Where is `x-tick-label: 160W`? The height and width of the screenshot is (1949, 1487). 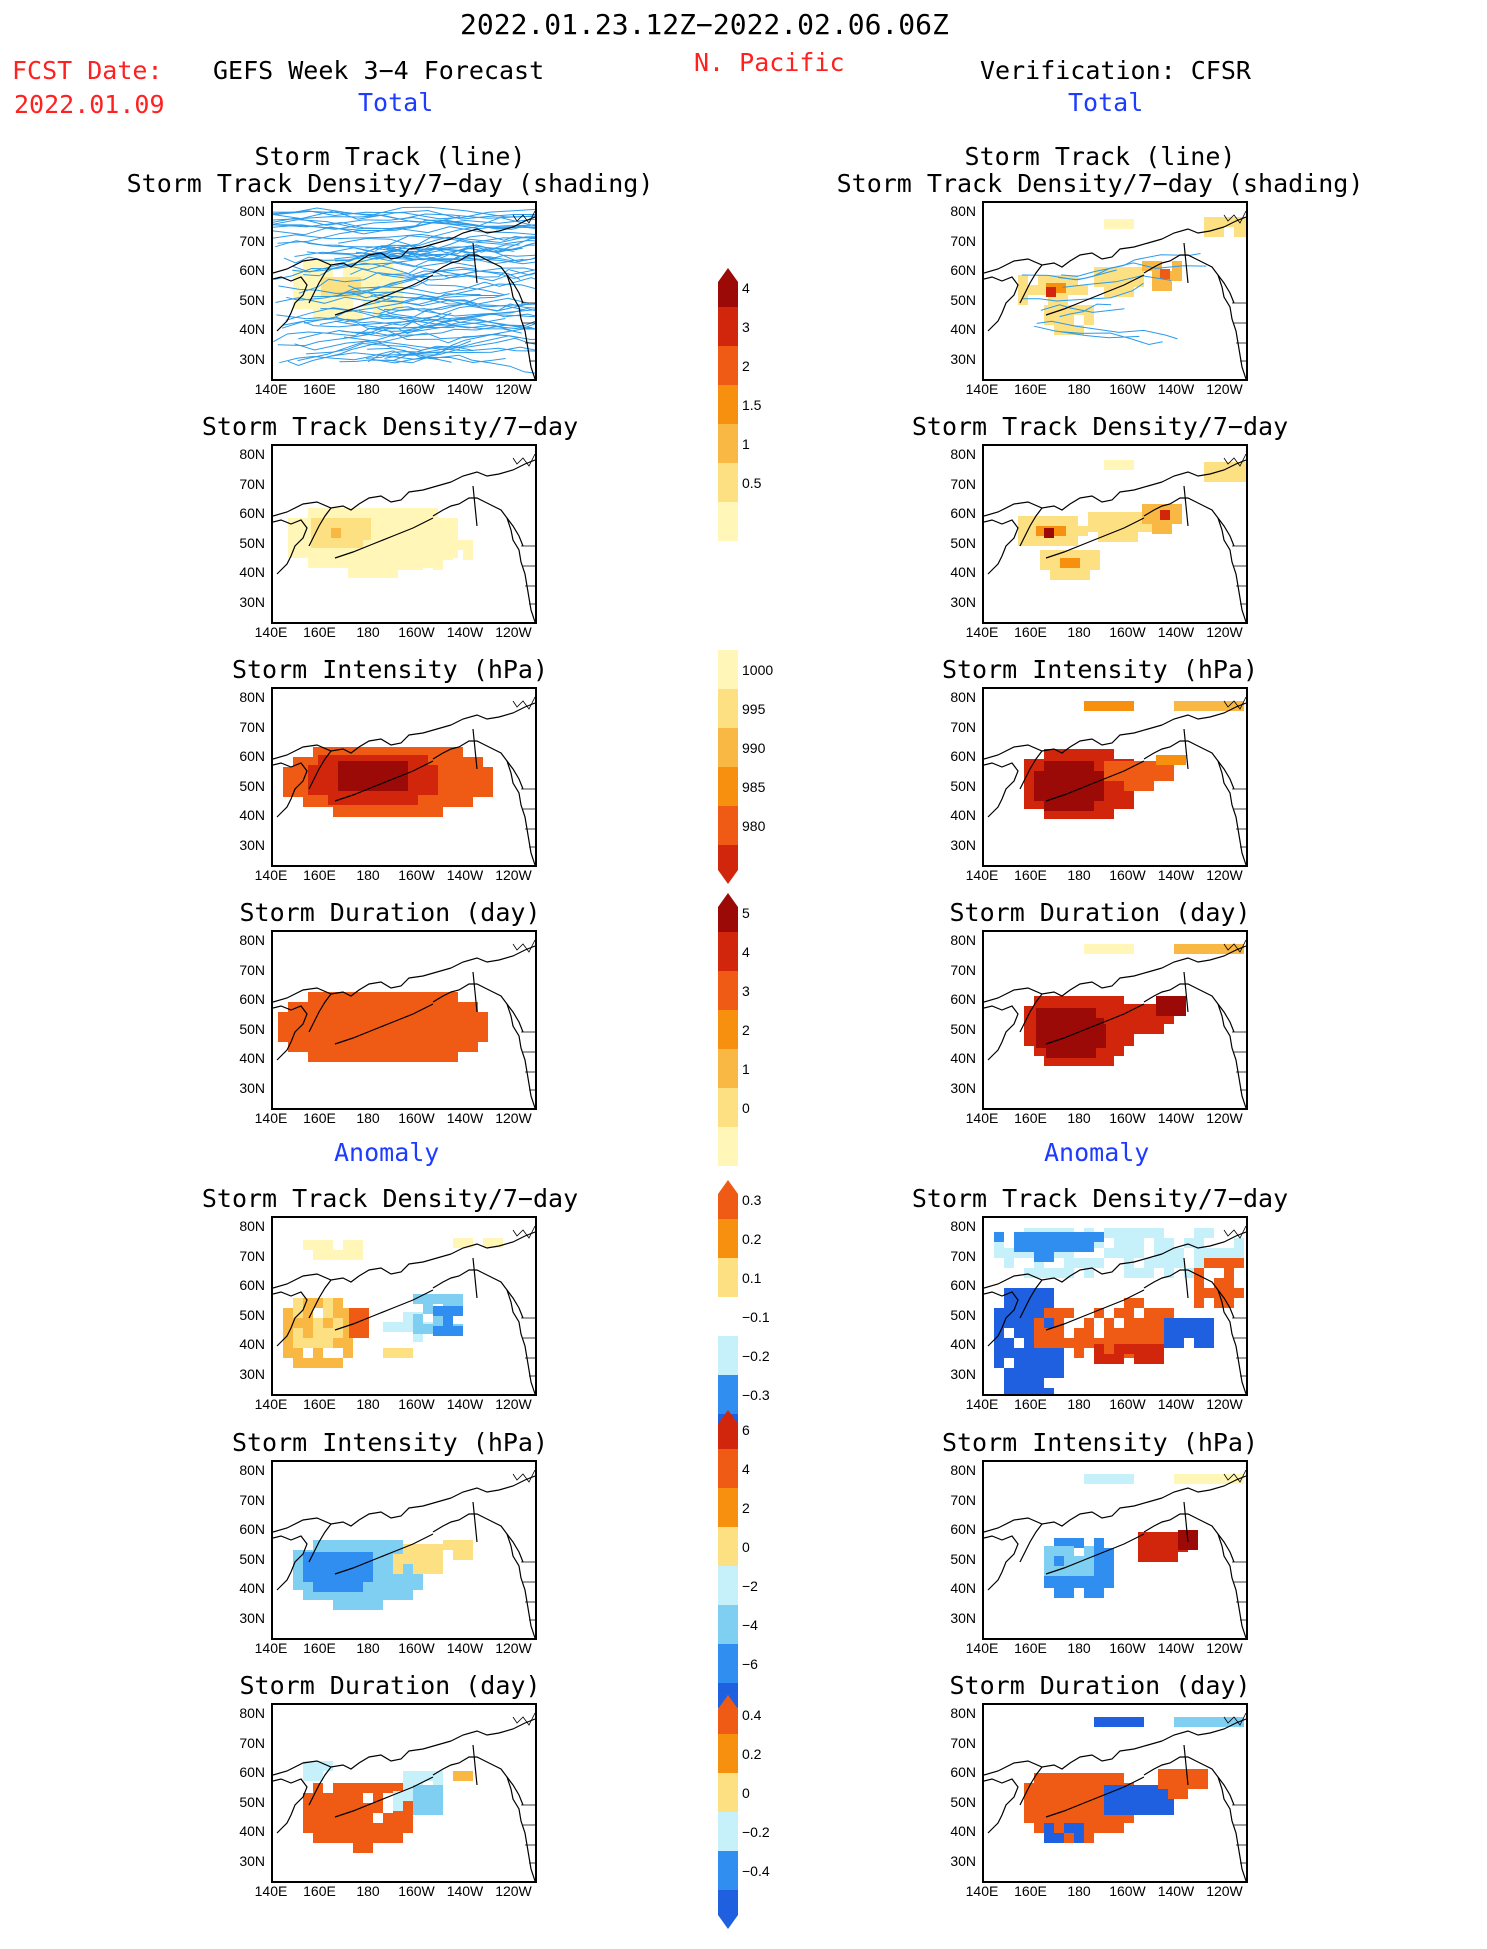
x-tick-label: 160W is located at coordinates (1127, 632).